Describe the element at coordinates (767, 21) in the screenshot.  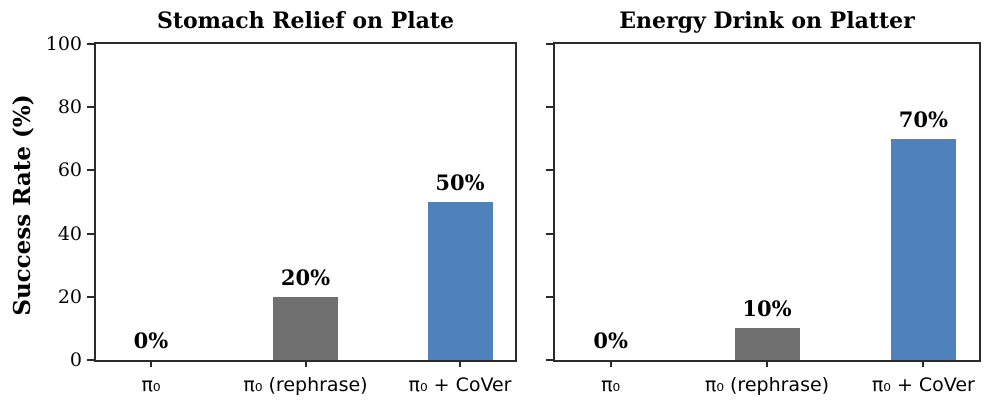
I see `panel-title: Energy Drink on Platter` at that location.